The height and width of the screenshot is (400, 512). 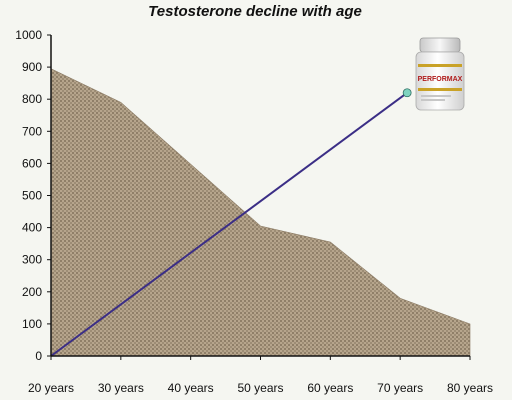 What do you see at coordinates (32, 260) in the screenshot?
I see `y-tick-label: 300` at bounding box center [32, 260].